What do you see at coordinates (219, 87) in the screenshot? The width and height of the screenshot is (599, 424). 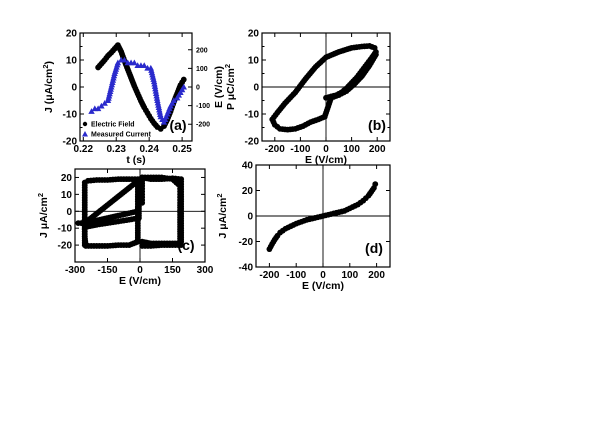 I see `y2-axis-label: E (V/cm)` at bounding box center [219, 87].